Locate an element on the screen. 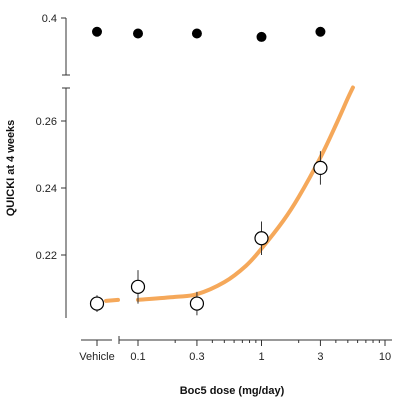  x-ticks: 0.1 0.3 1 3 10 is located at coordinates (260, 351).